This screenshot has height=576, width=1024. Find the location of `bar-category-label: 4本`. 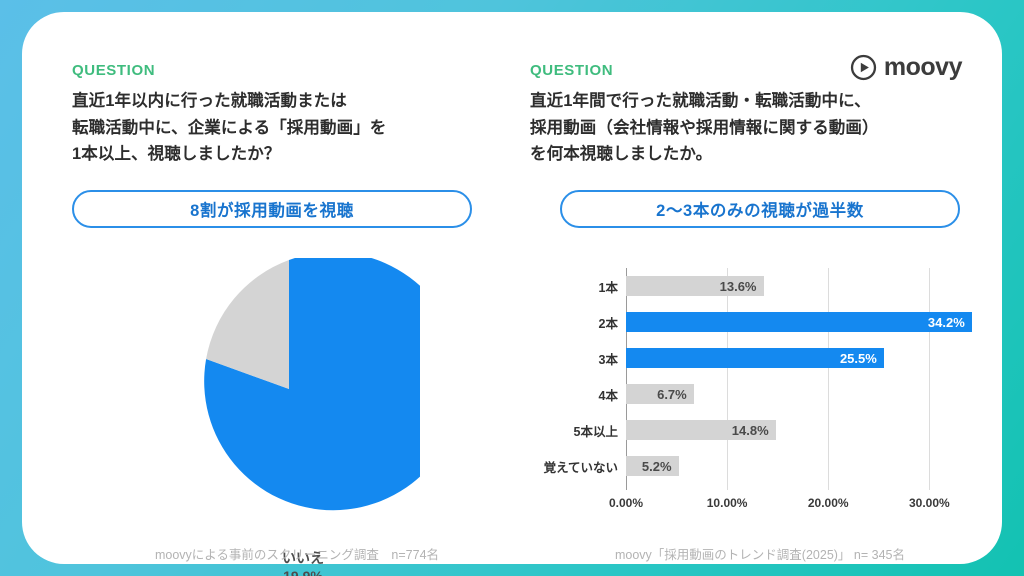

bar-category-label: 4本 is located at coordinates (608, 395).